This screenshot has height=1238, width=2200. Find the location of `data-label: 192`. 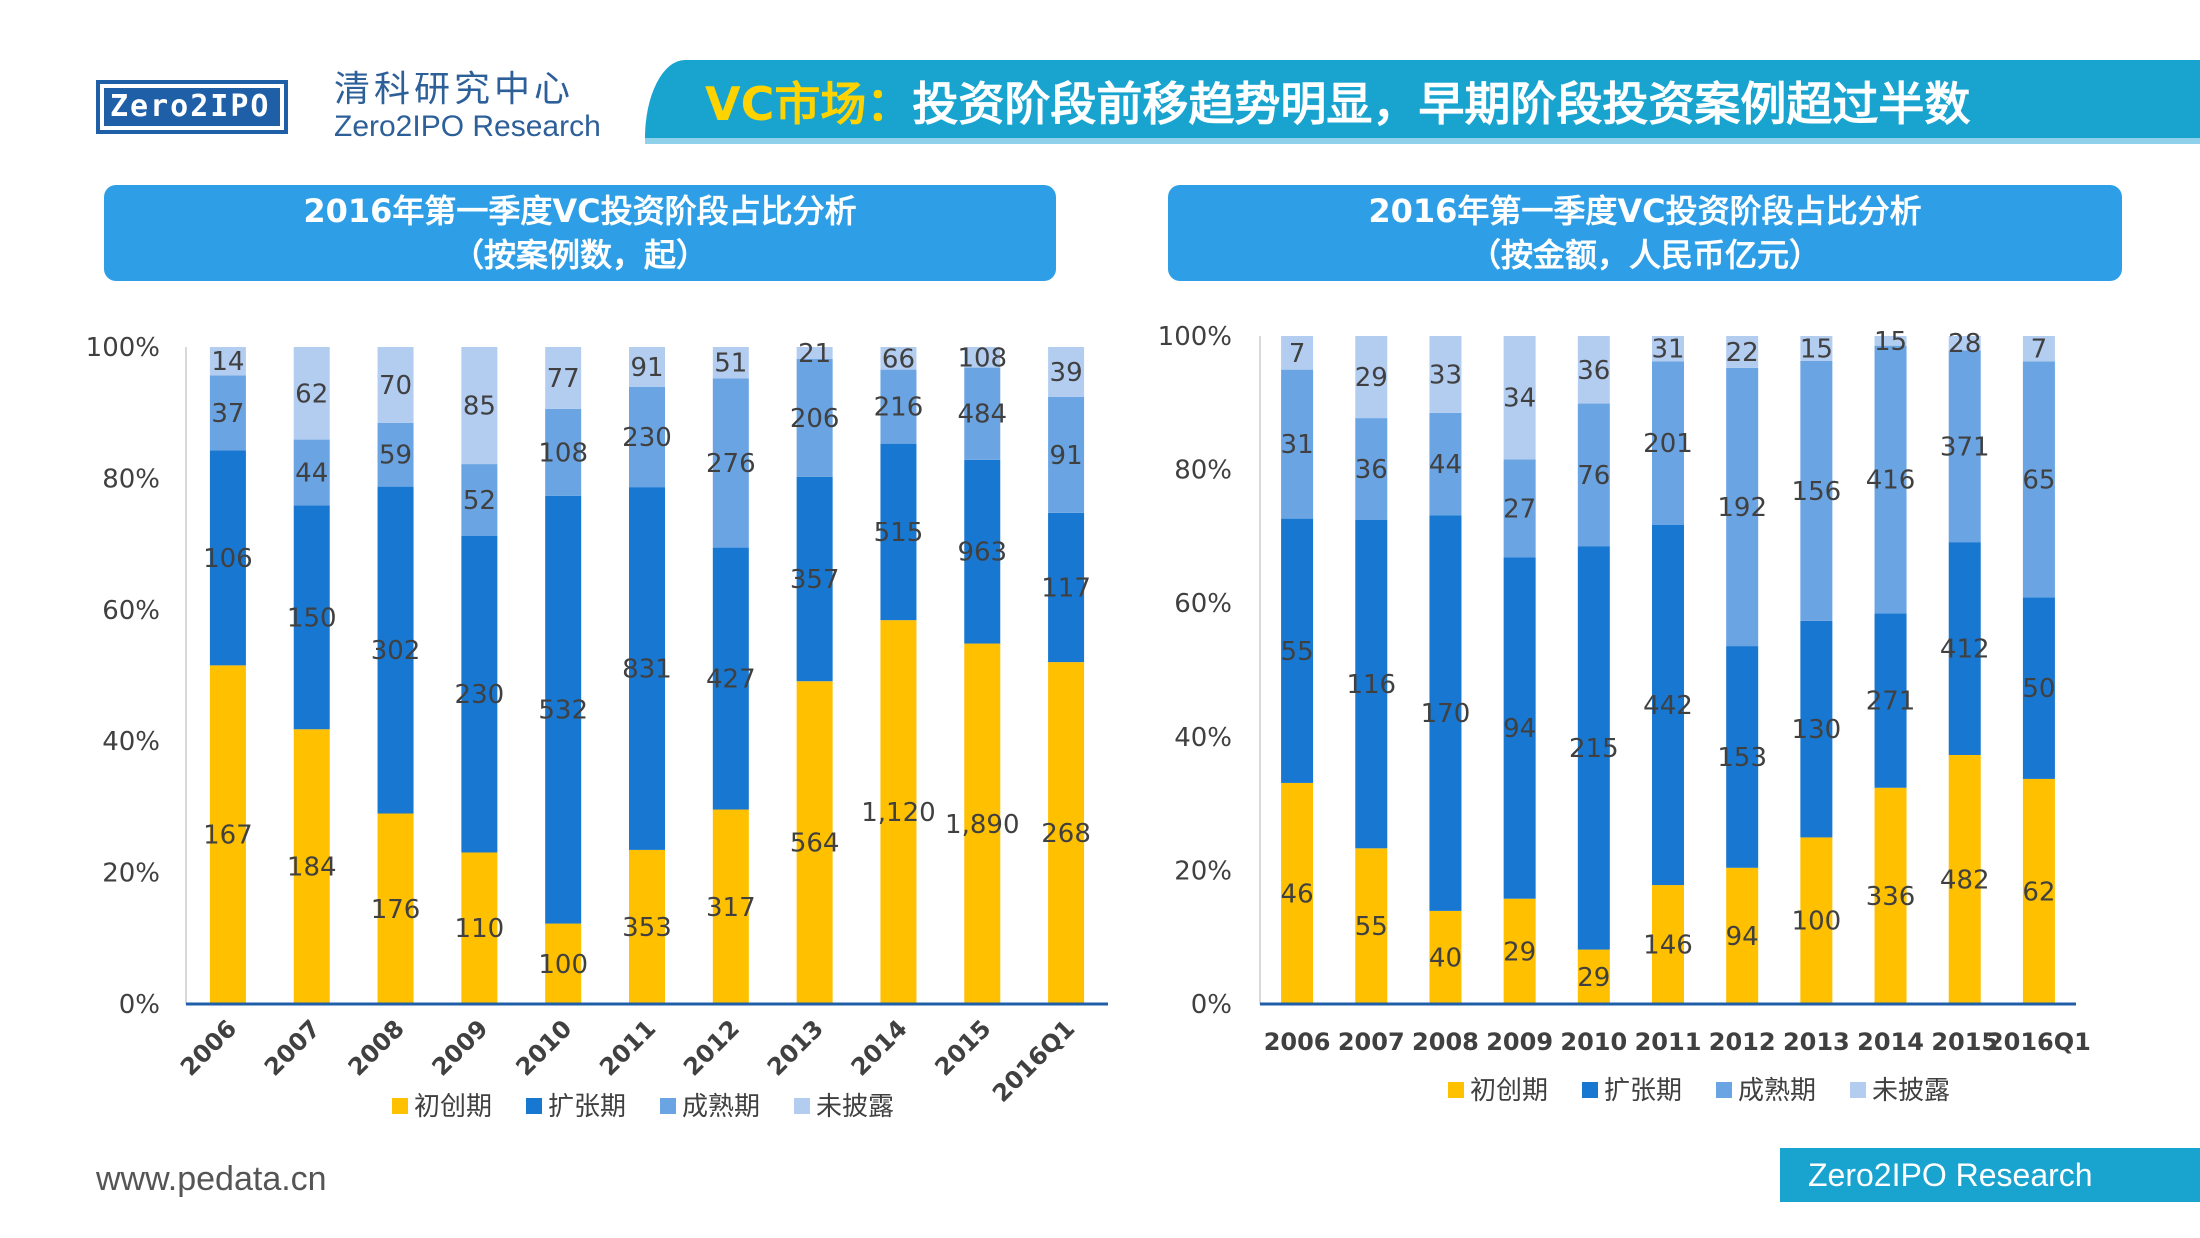

data-label: 192 is located at coordinates (1742, 508).